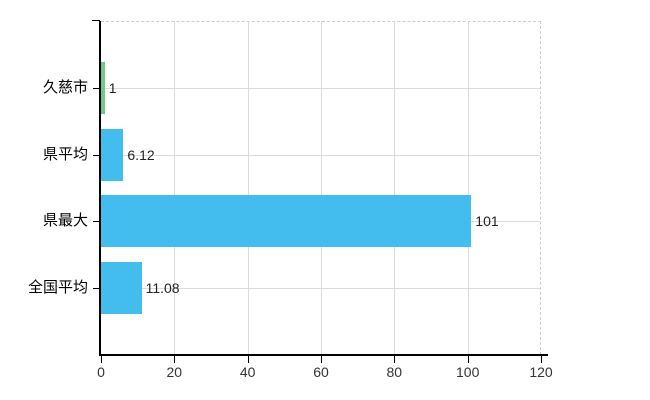 The image size is (650, 400). I want to click on bar-value-label: 101, so click(487, 221).